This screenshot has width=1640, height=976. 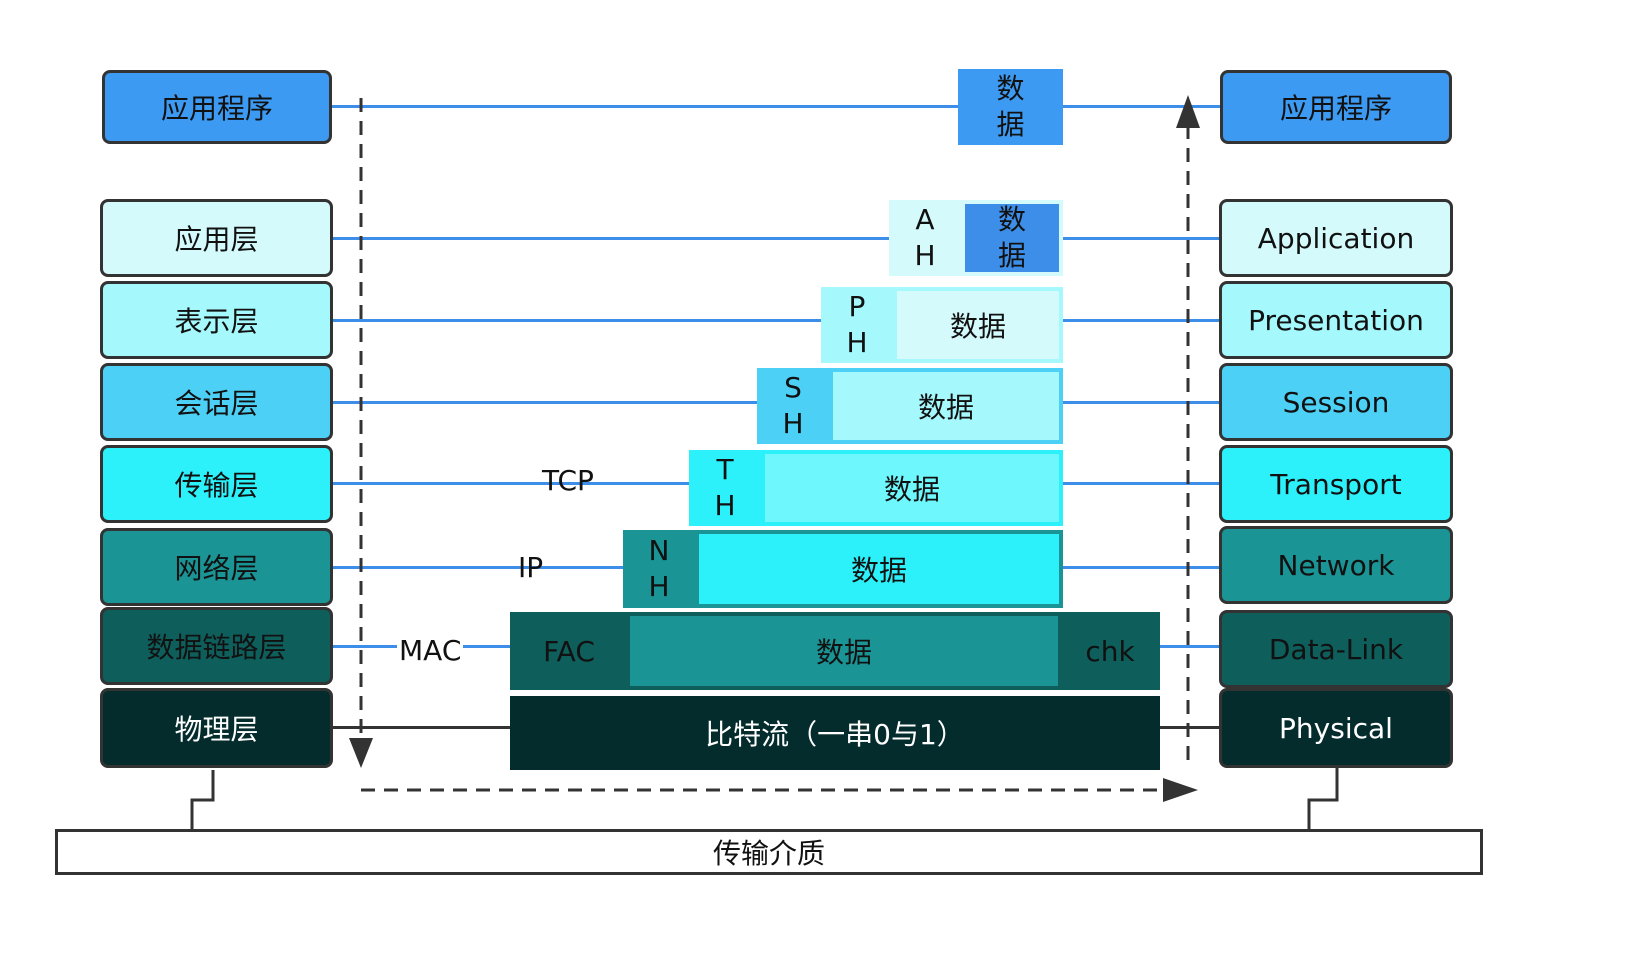 What do you see at coordinates (216, 402) in the screenshot?
I see `left-layer-session: 会话层` at bounding box center [216, 402].